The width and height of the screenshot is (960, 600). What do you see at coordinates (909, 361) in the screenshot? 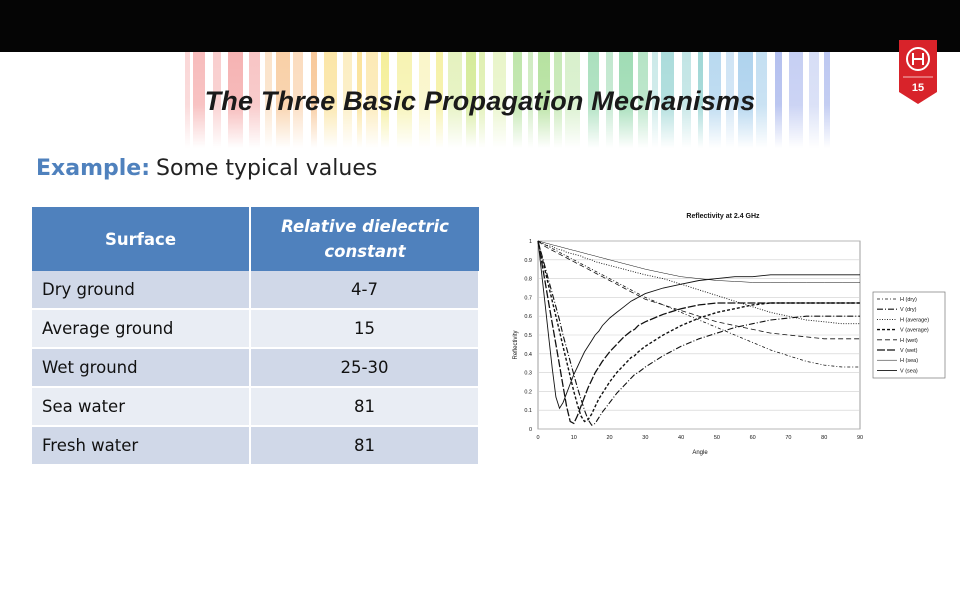
I see `legend-label: H (sea)` at bounding box center [909, 361].